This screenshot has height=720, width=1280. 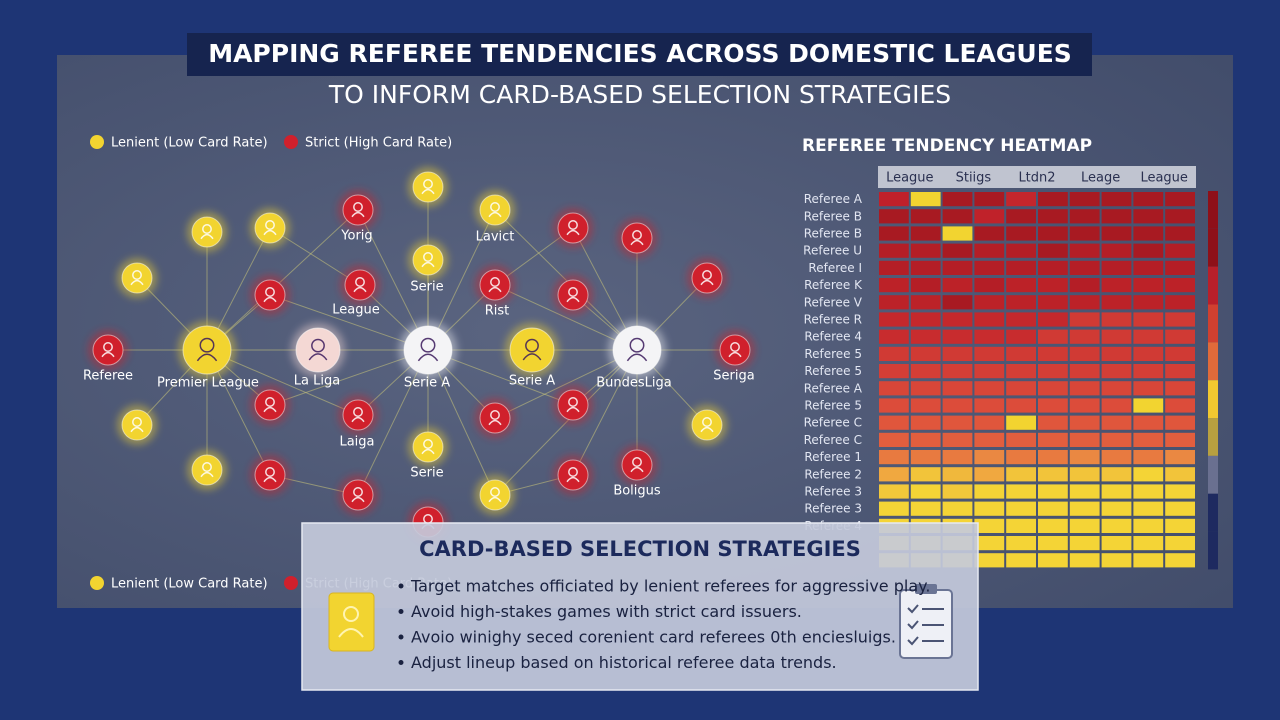 I want to click on node-label: Serie A, so click(x=427, y=383).